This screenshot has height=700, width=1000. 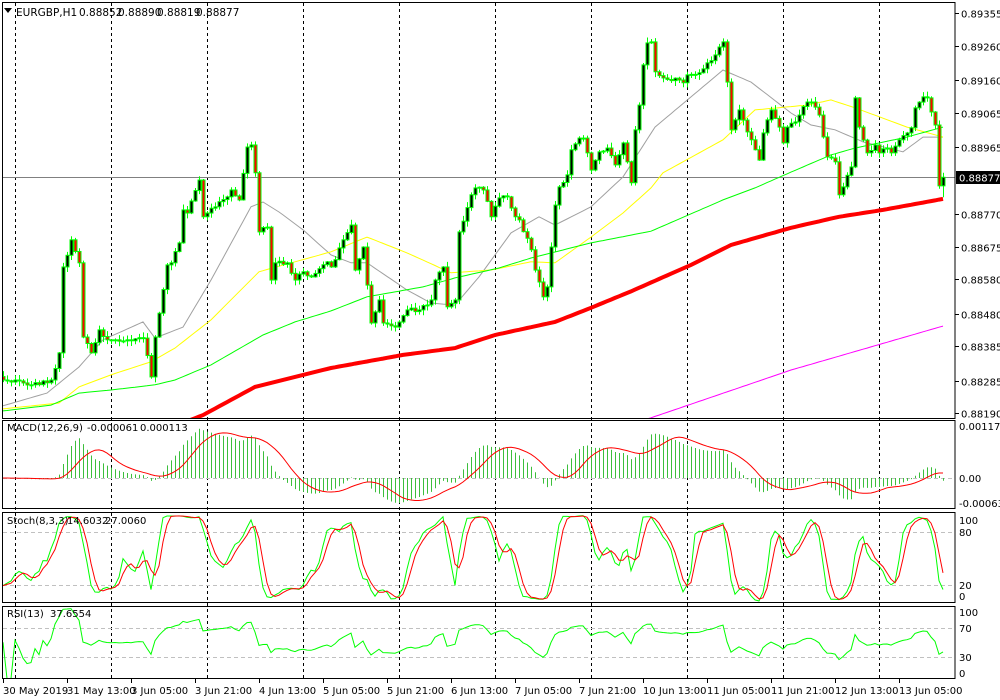 I want to click on macd-signal-line, so click(x=473, y=466).